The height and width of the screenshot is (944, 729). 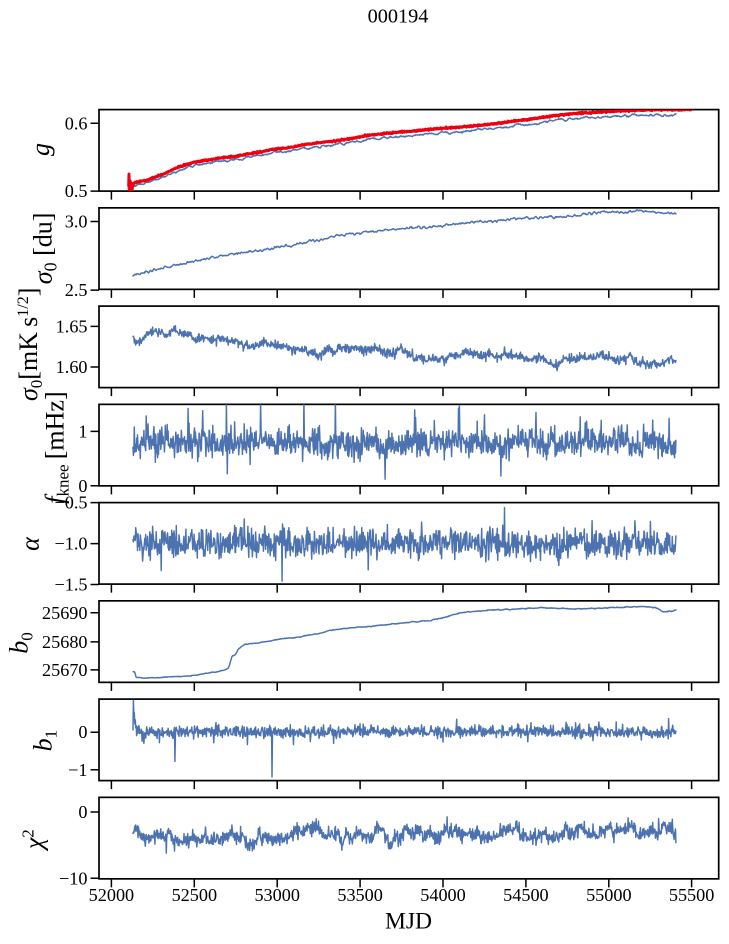 I want to click on svg-text: 25680, so click(x=64, y=642).